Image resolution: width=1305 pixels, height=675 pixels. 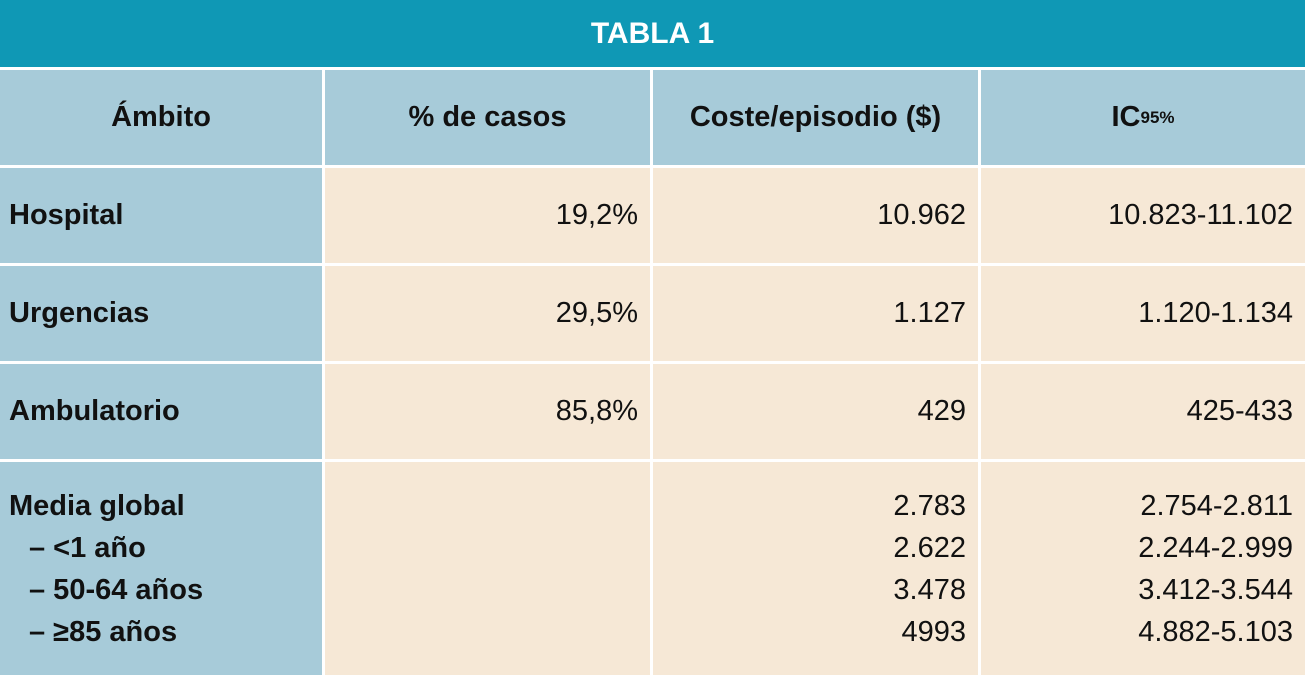 What do you see at coordinates (1143, 411) in the screenshot?
I see `cell-ic: 425-433` at bounding box center [1143, 411].